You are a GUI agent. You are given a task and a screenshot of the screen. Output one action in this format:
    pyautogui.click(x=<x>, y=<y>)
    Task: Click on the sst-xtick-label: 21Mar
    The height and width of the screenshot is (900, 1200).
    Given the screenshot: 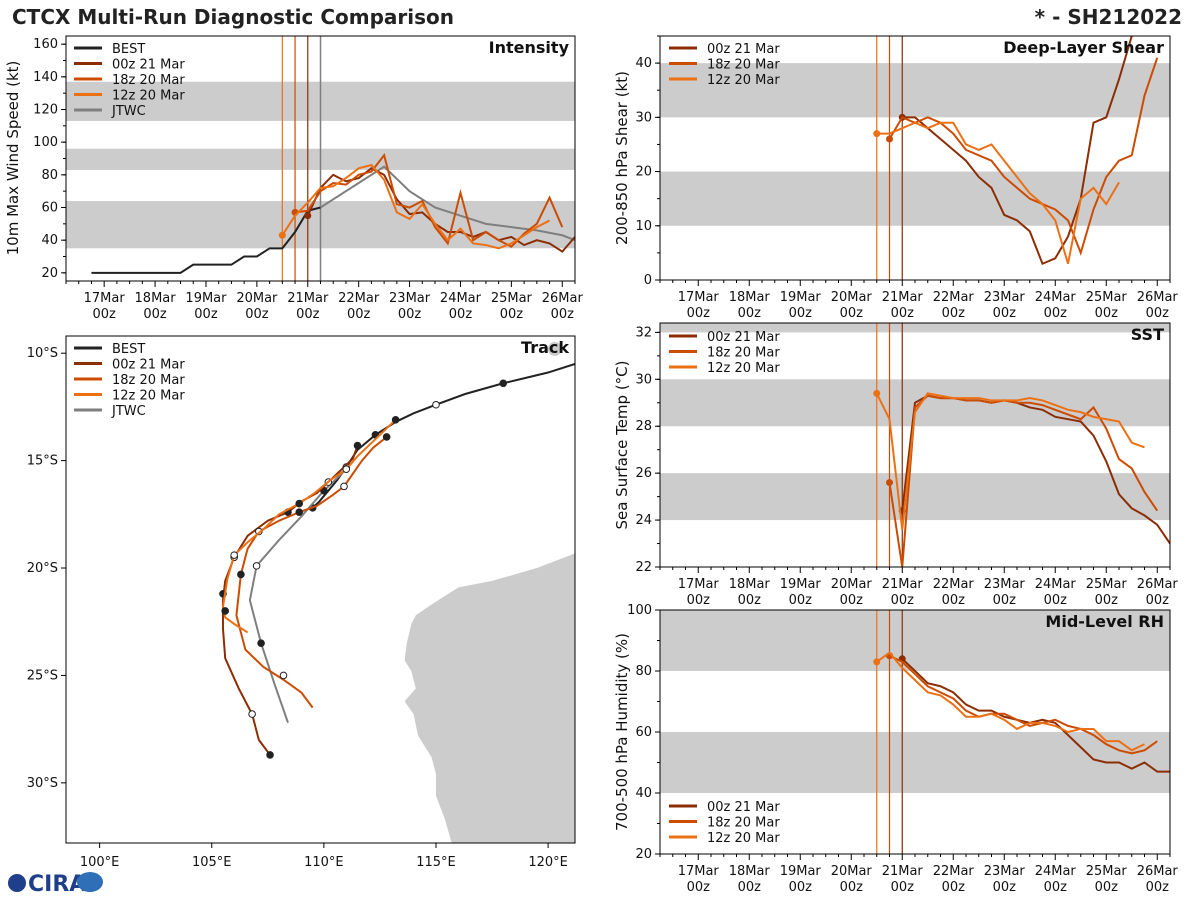 What is the action you would take?
    pyautogui.click(x=903, y=584)
    